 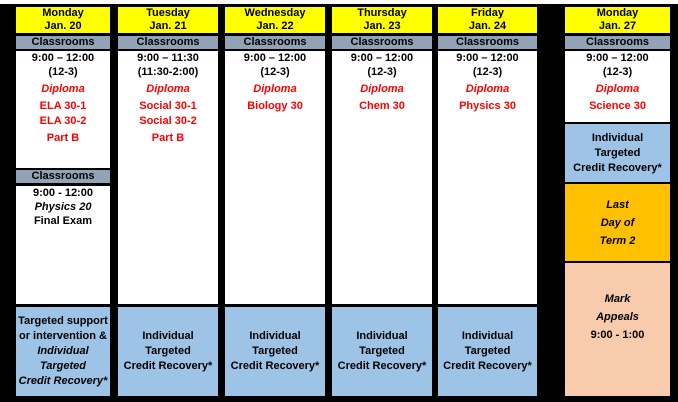 I want to click on course-name: ELA 30-1, so click(x=63, y=106).